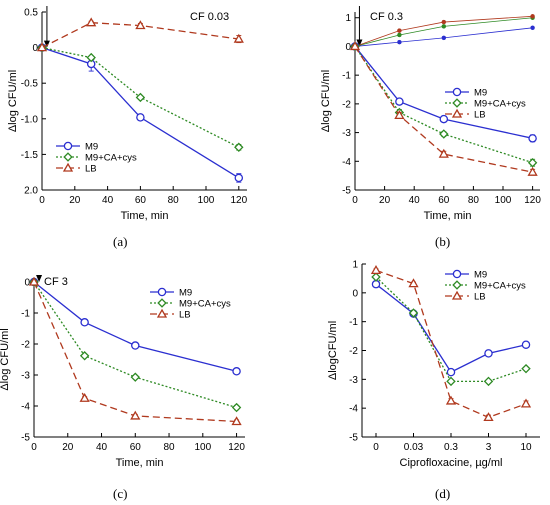  What do you see at coordinates (353, 322) in the screenshot?
I see `y-tick-label: -1` at bounding box center [353, 322].